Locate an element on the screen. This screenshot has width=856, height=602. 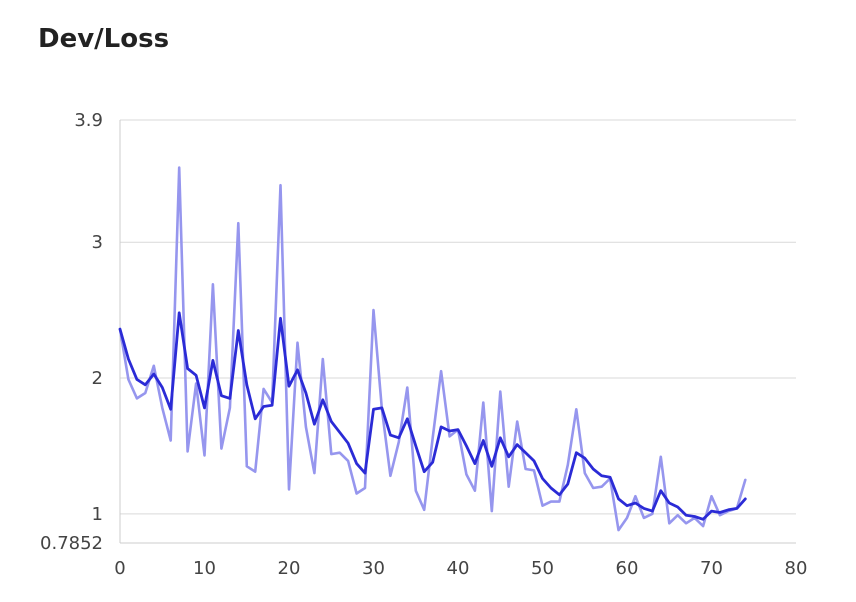
y-tick-label: 1 is located at coordinates (97, 514).